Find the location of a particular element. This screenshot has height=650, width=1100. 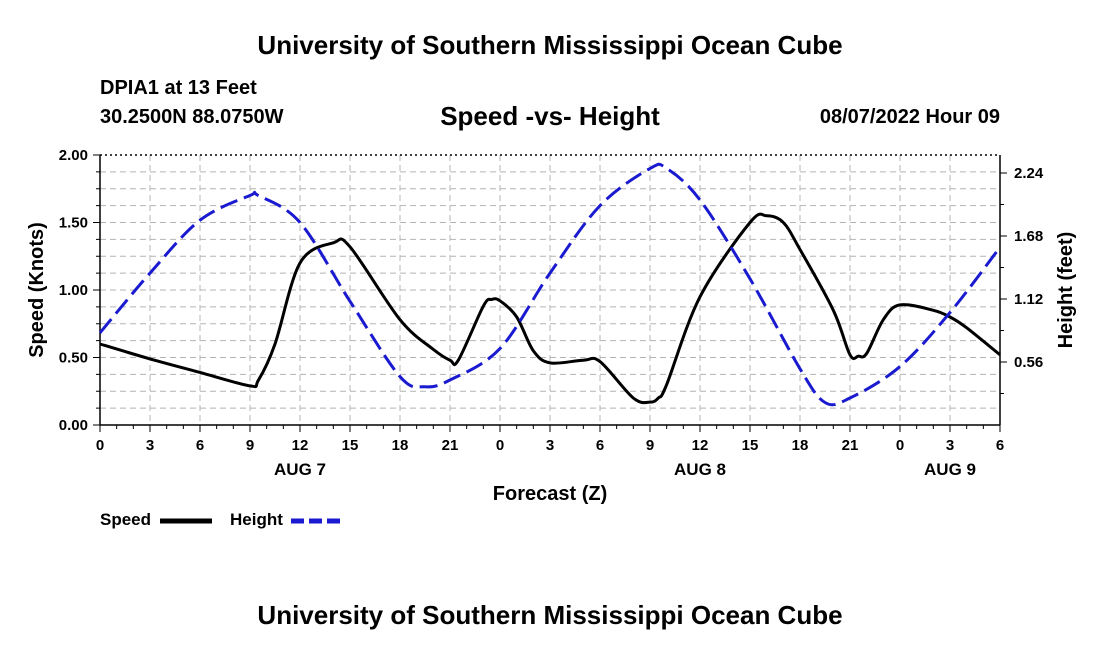

y2-axis-label: Height (feet) is located at coordinates (1066, 290).